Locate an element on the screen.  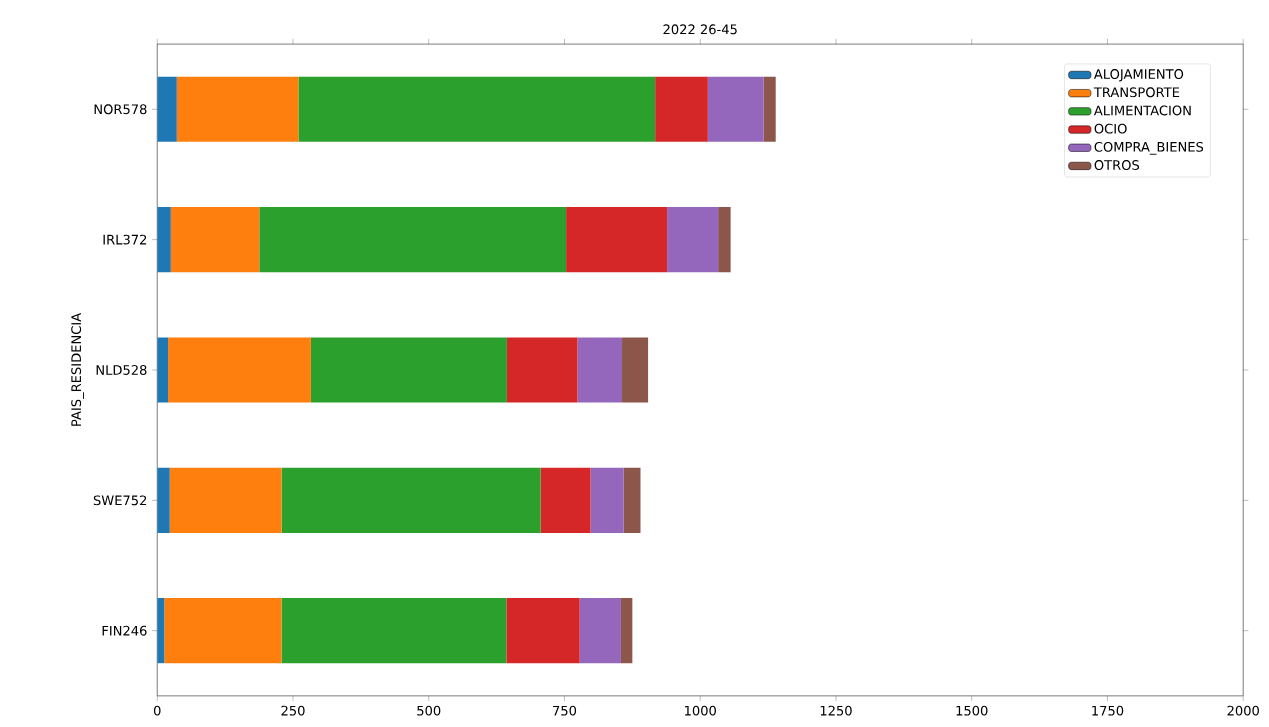
legend-label: OTROS is located at coordinates (1117, 164).